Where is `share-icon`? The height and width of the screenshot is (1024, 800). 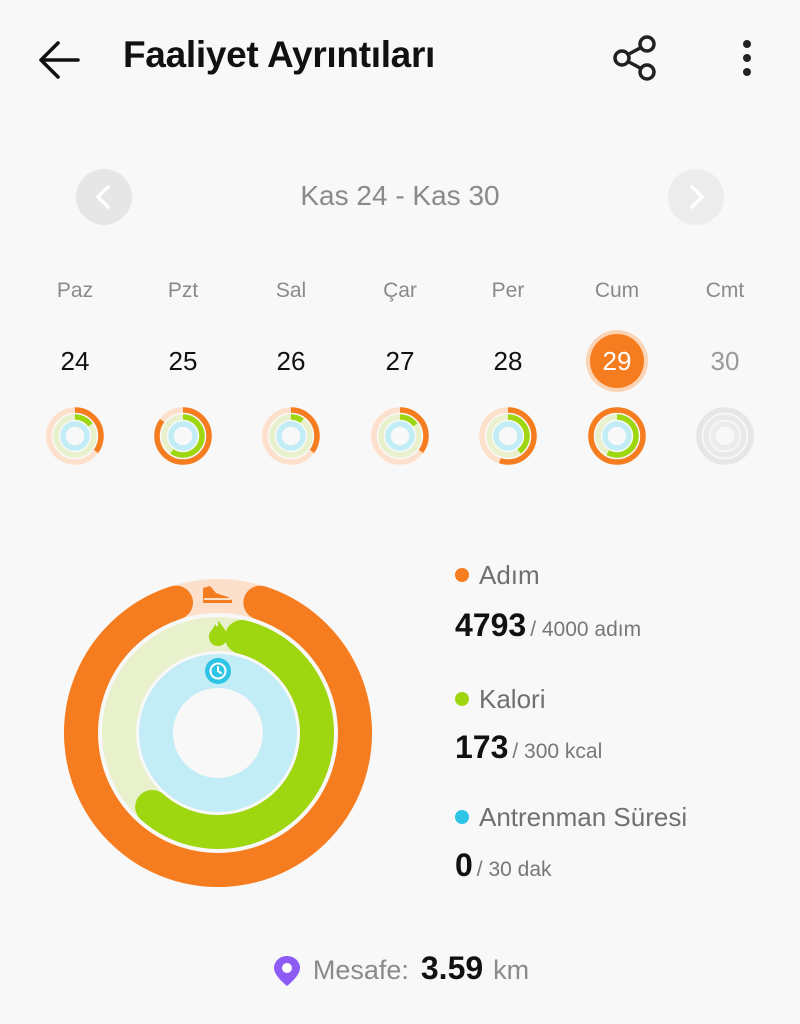
share-icon is located at coordinates (634, 58).